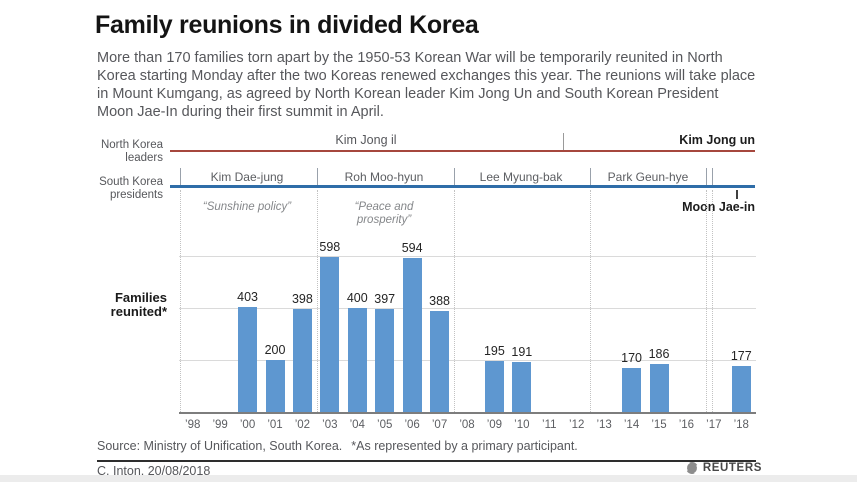 Image resolution: width=857 pixels, height=482 pixels. I want to click on north-korea-row-label: North Korea leaders, so click(131, 151).